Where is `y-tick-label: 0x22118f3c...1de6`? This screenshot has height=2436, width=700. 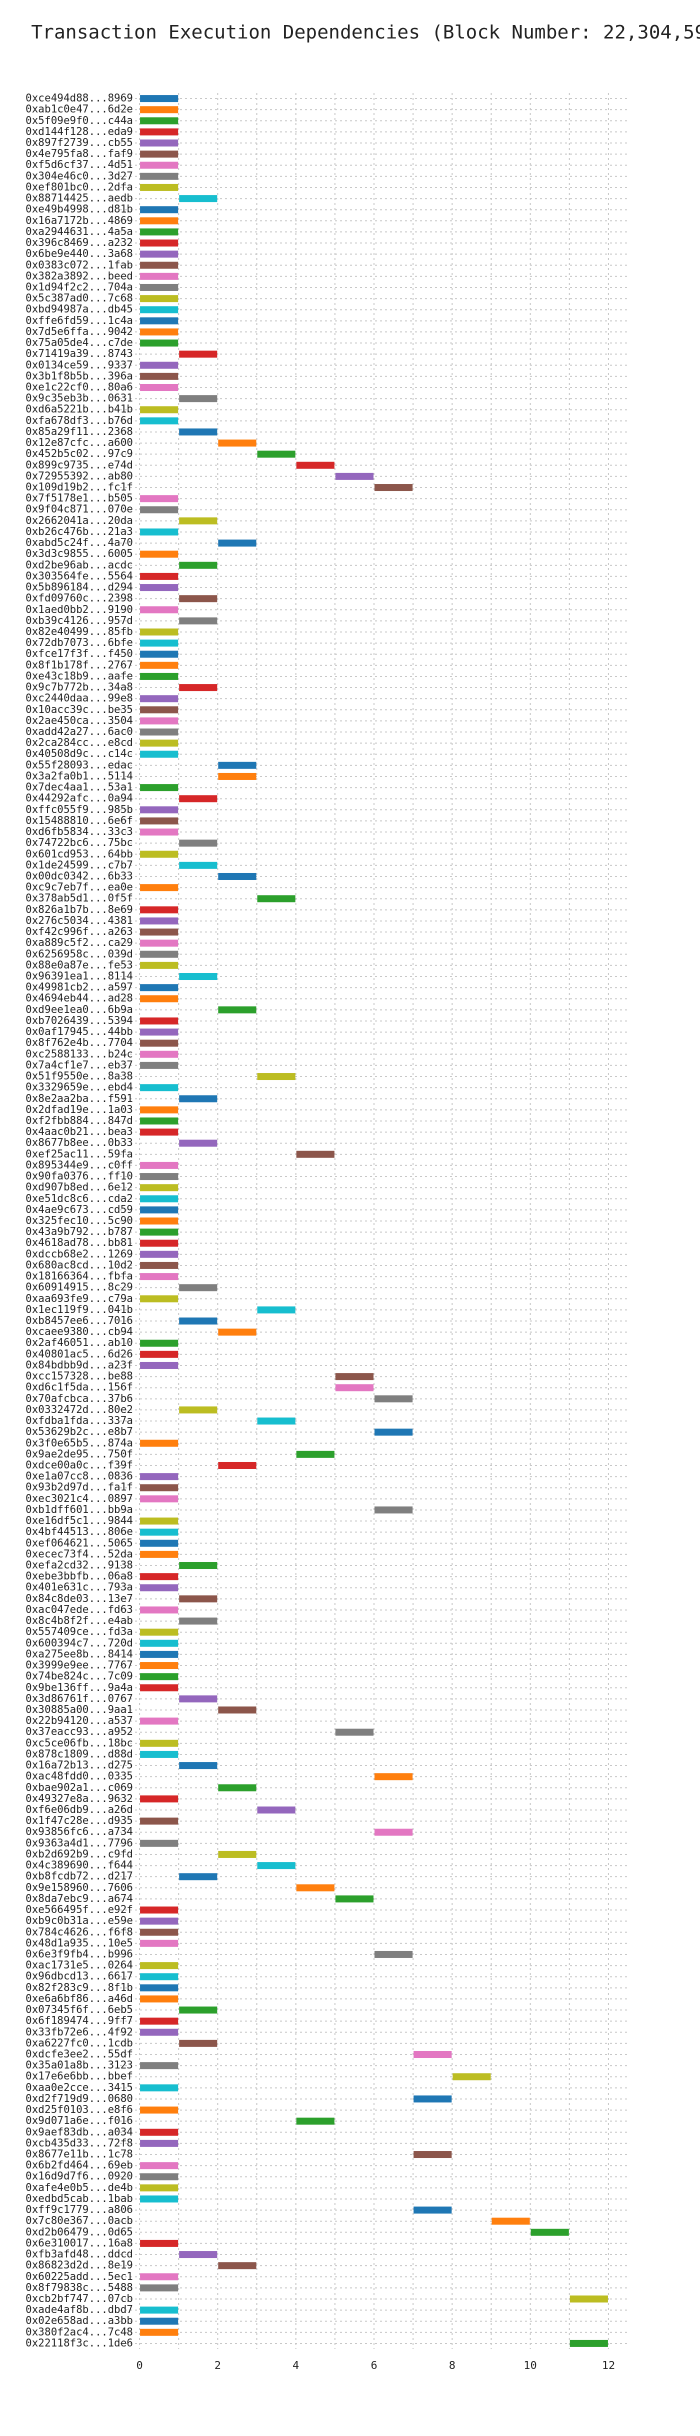
y-tick-label: 0x22118f3c...1de6 is located at coordinates (79, 2343).